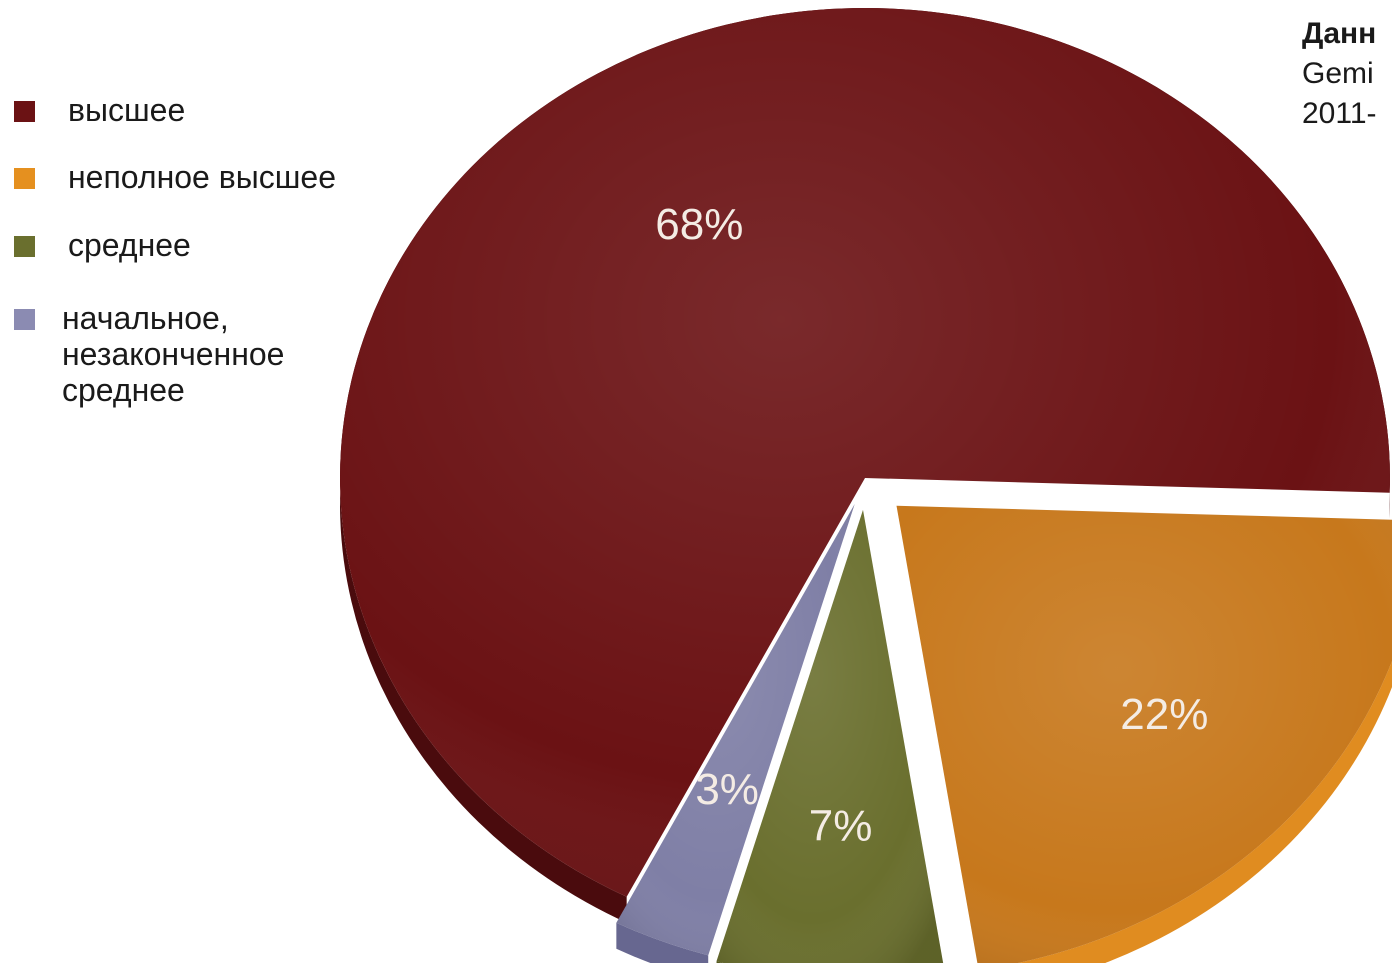  Describe the element at coordinates (699, 224) in the screenshot. I see `pie-label-higher: 68%` at that location.